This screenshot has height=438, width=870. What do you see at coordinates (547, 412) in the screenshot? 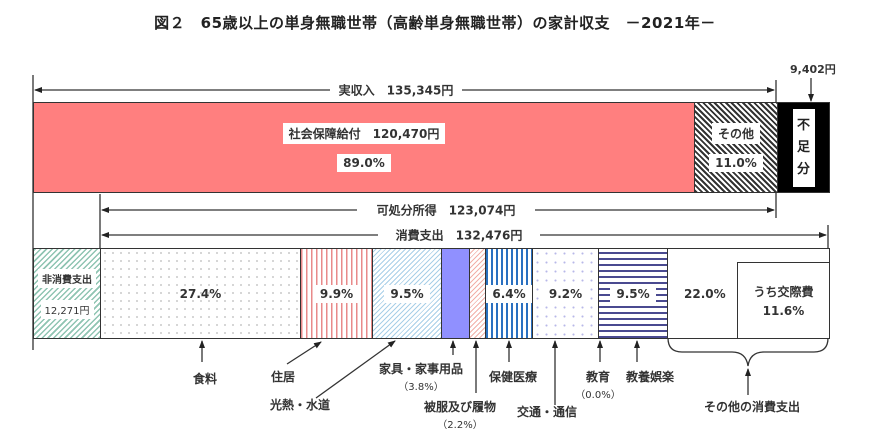
I see `label-transport: 交通・通信` at bounding box center [547, 412].